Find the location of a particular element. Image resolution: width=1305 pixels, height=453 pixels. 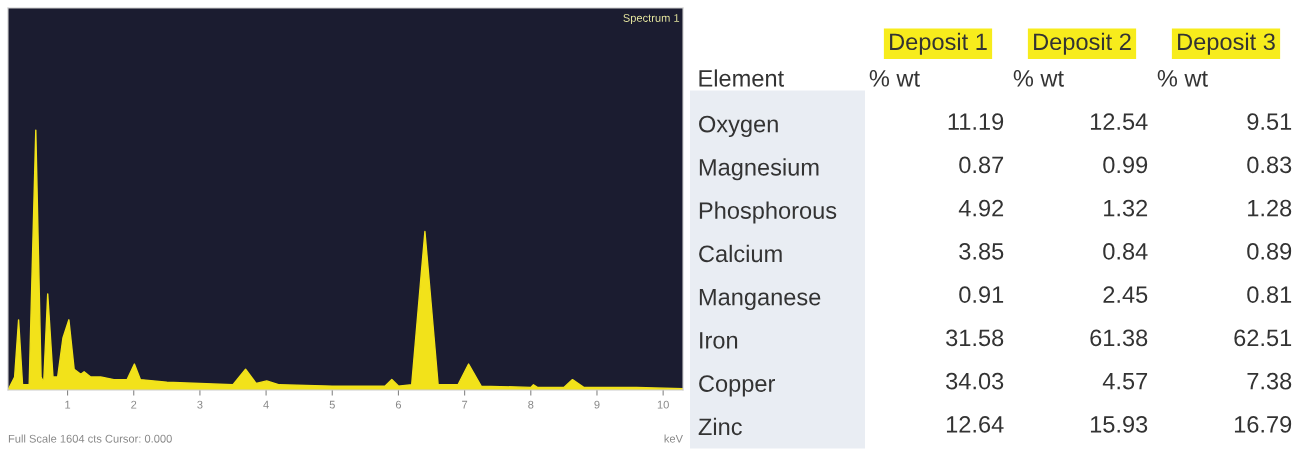

data-label: 34.03 is located at coordinates (975, 381).